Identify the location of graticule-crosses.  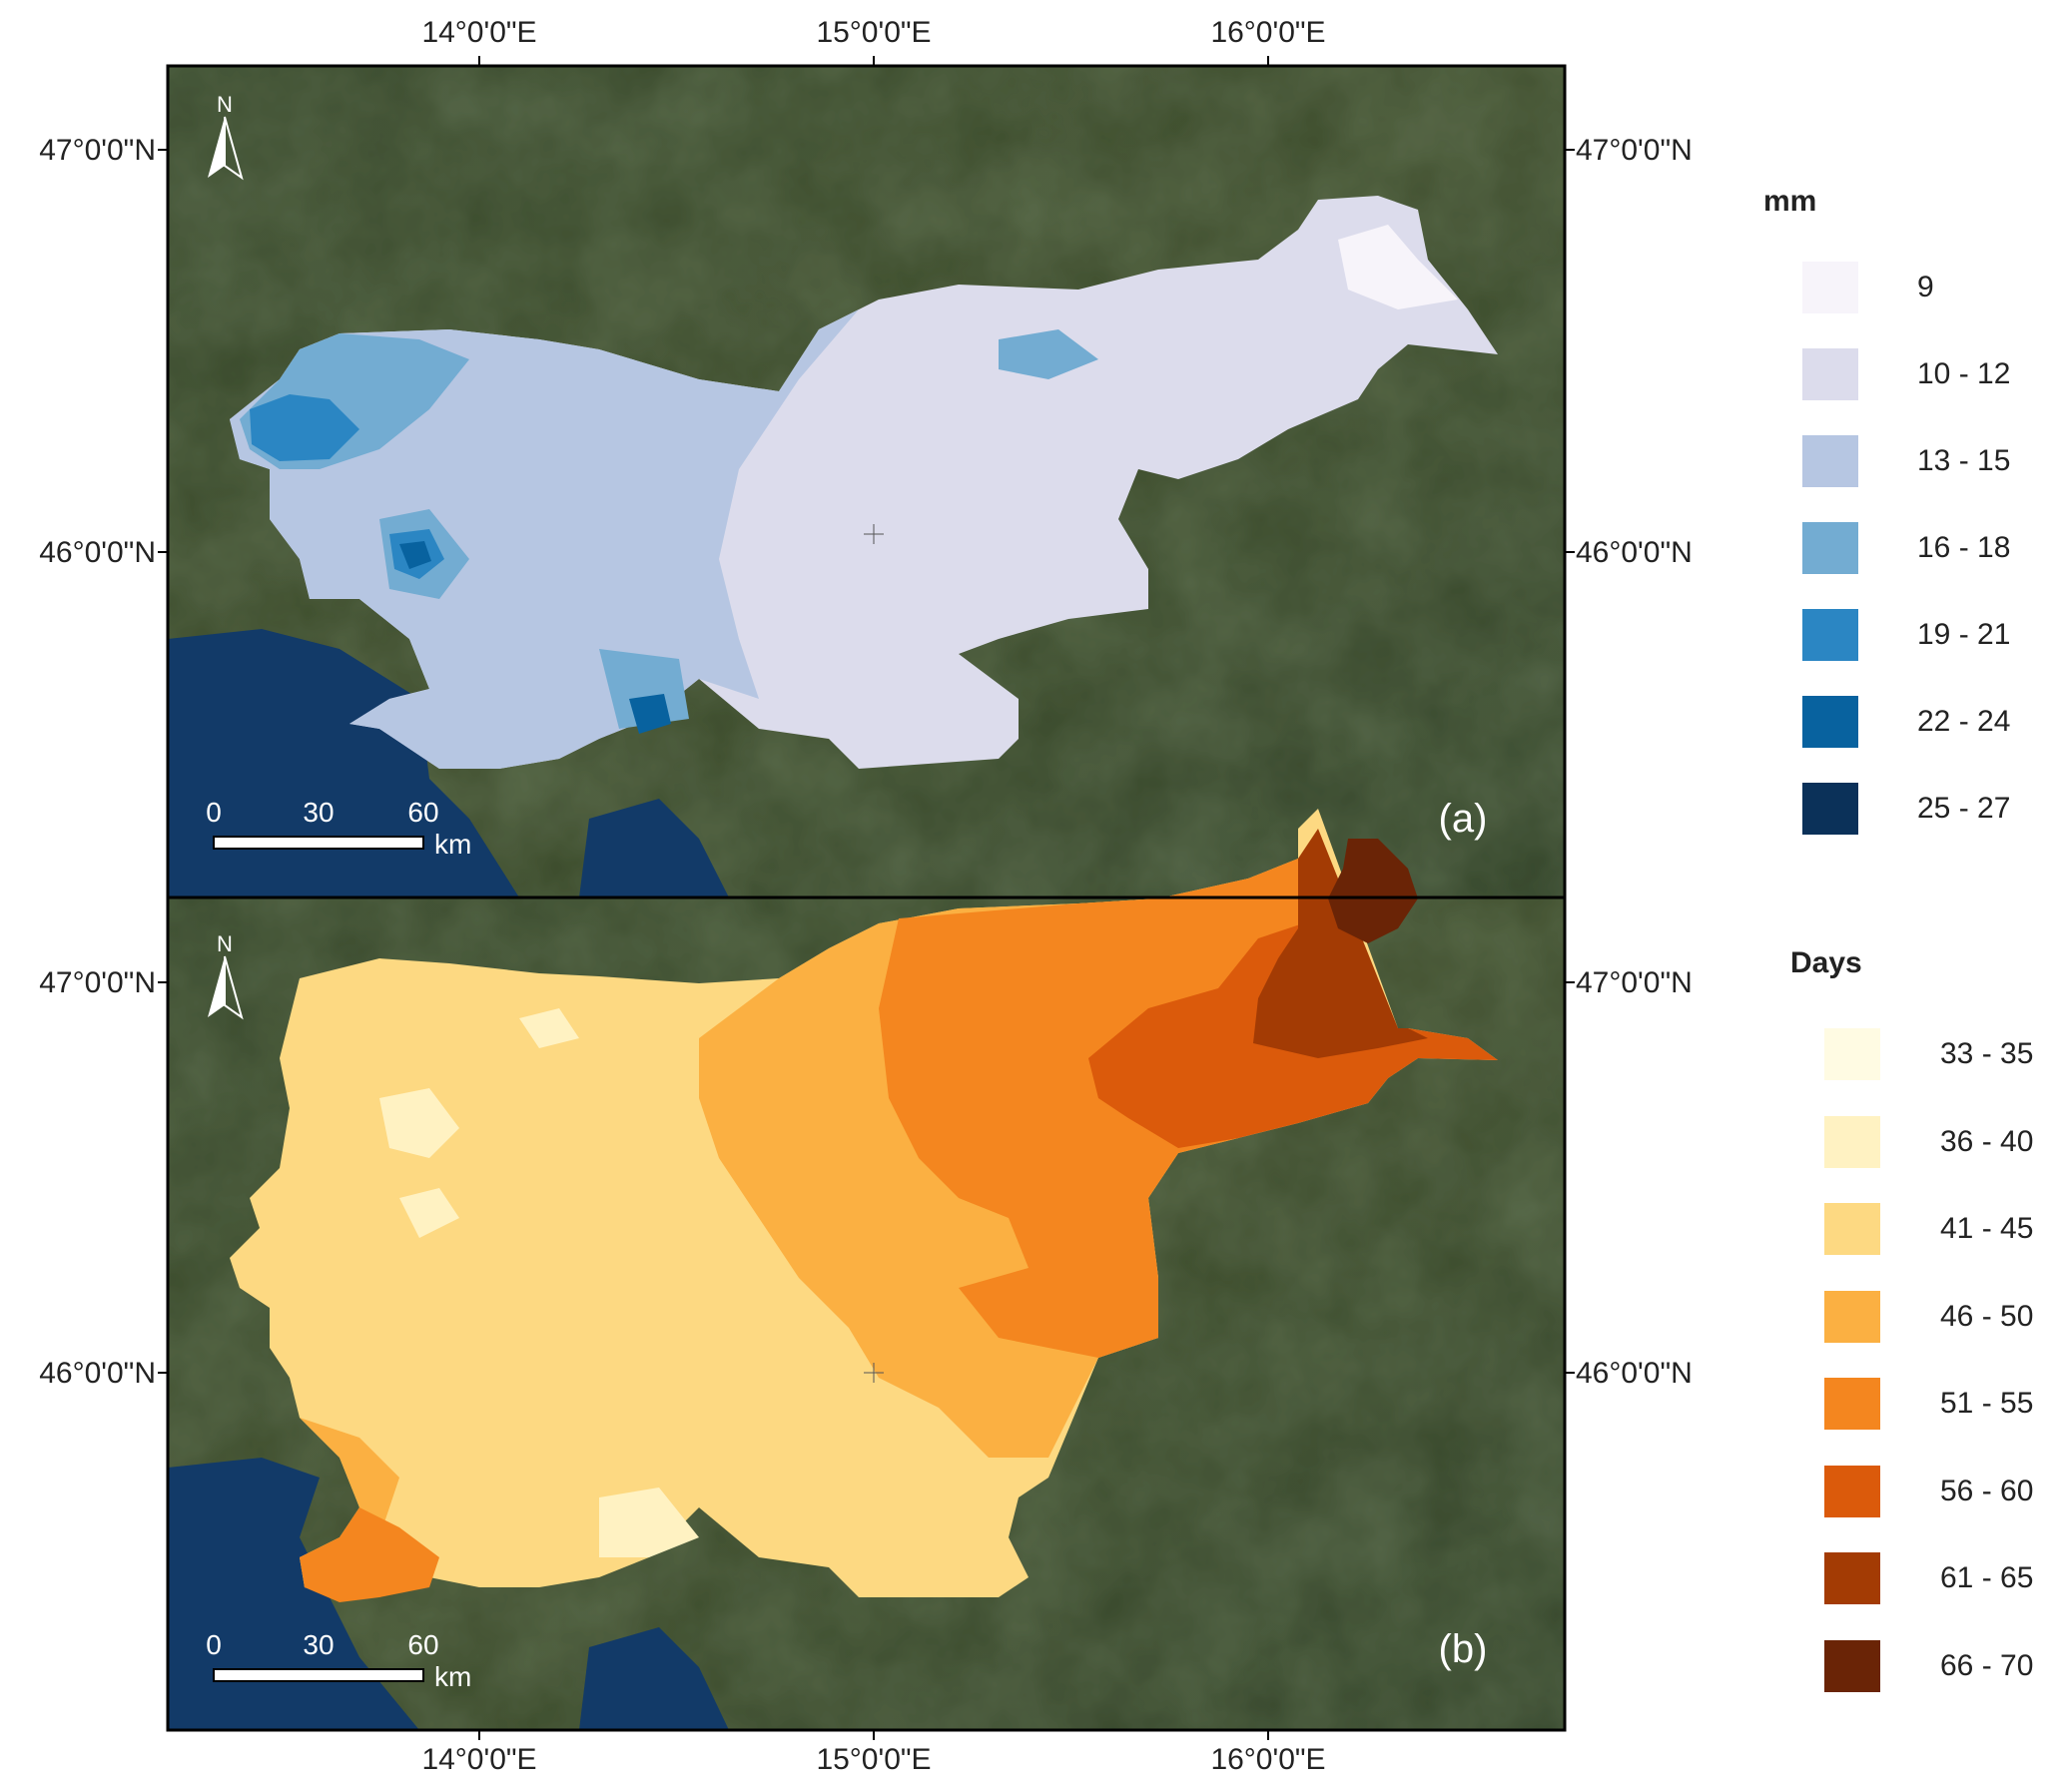
(874, 953).